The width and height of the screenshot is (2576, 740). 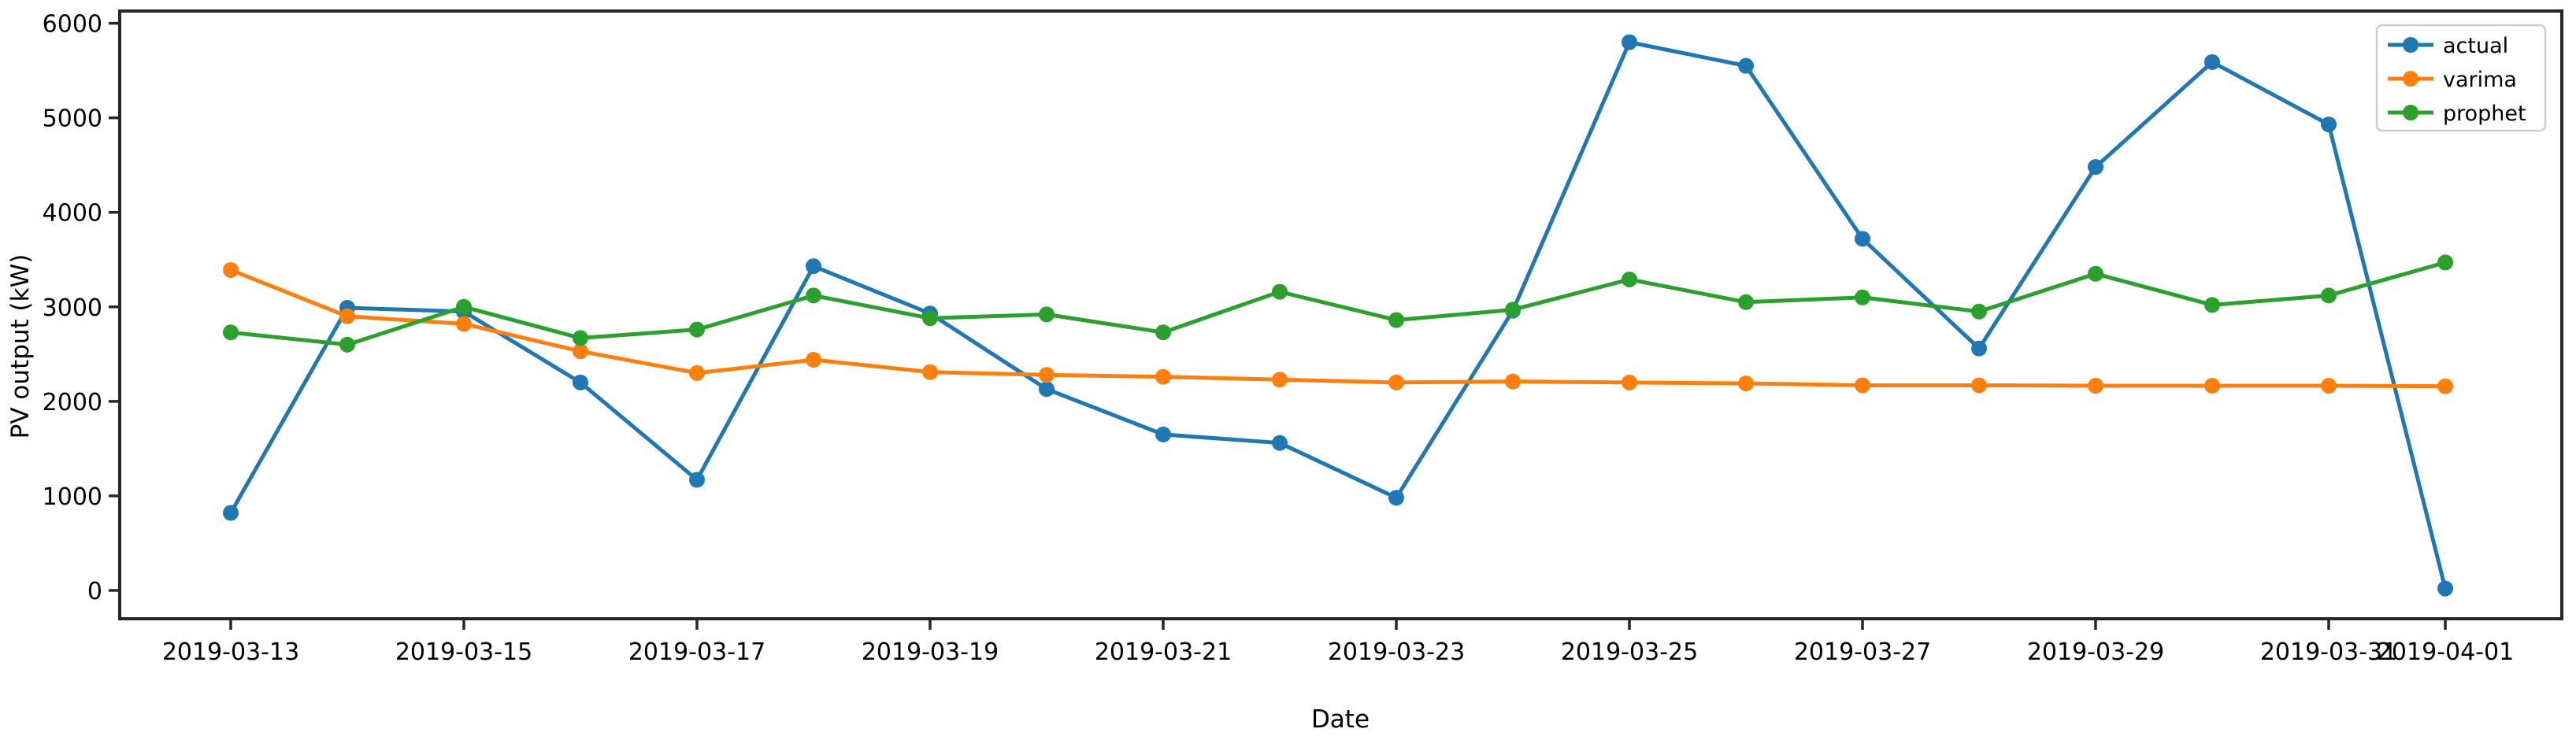 What do you see at coordinates (696, 652) in the screenshot?
I see `x-tick-label: 2019-03-17` at bounding box center [696, 652].